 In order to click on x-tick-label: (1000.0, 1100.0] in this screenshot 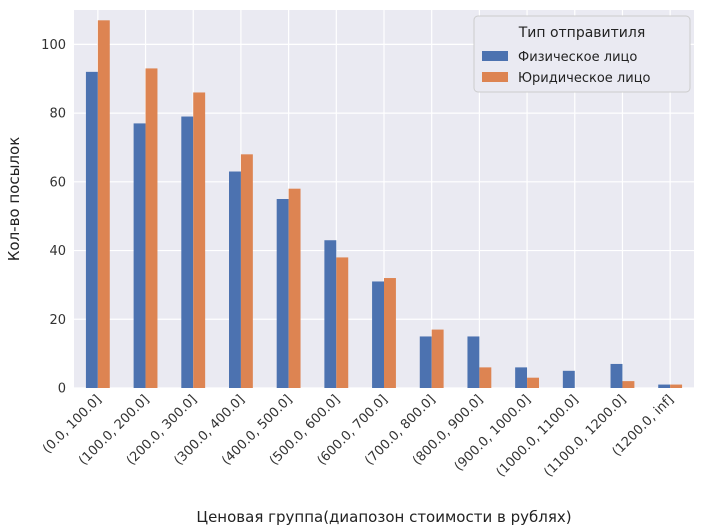, I will do `click(538, 436)`.